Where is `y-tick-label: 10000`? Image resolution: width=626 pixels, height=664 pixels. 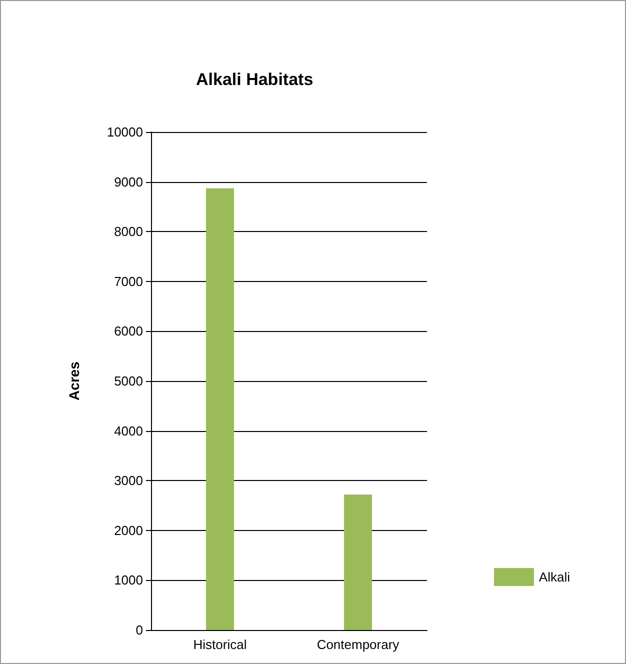
y-tick-label: 10000 is located at coordinates (124, 132).